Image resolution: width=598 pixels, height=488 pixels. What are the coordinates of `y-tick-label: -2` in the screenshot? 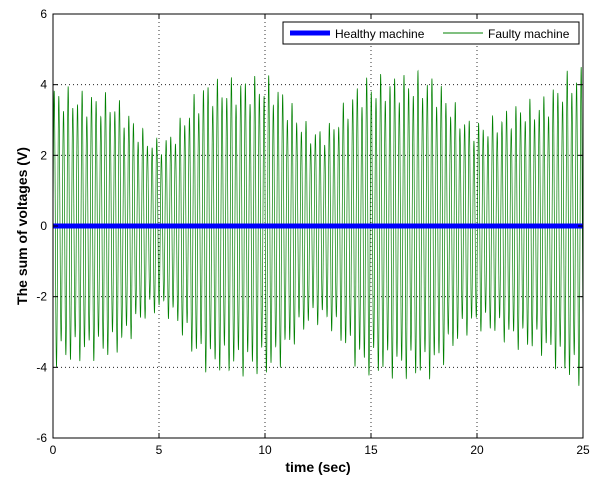 It's located at (41, 297).